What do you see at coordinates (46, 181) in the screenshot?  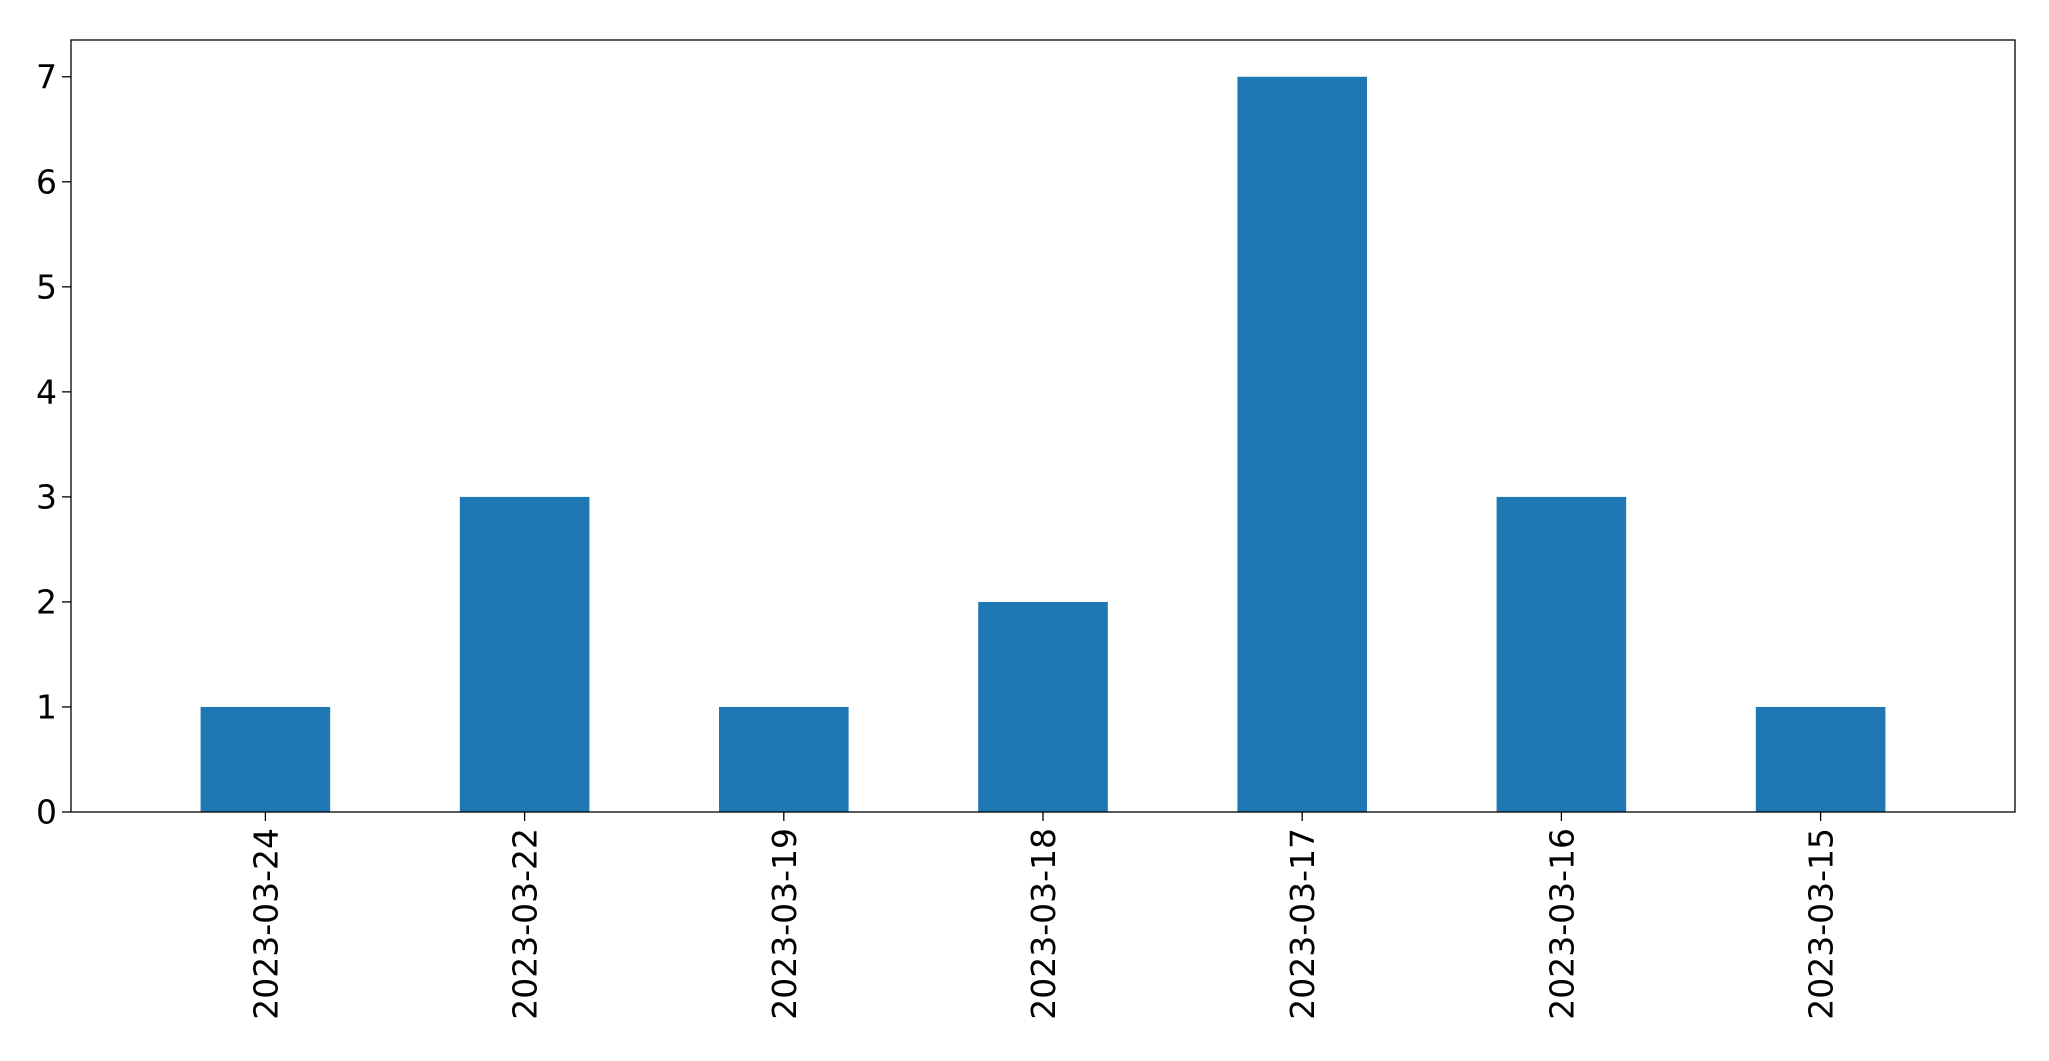 I see `y-tick-label: 6` at bounding box center [46, 181].